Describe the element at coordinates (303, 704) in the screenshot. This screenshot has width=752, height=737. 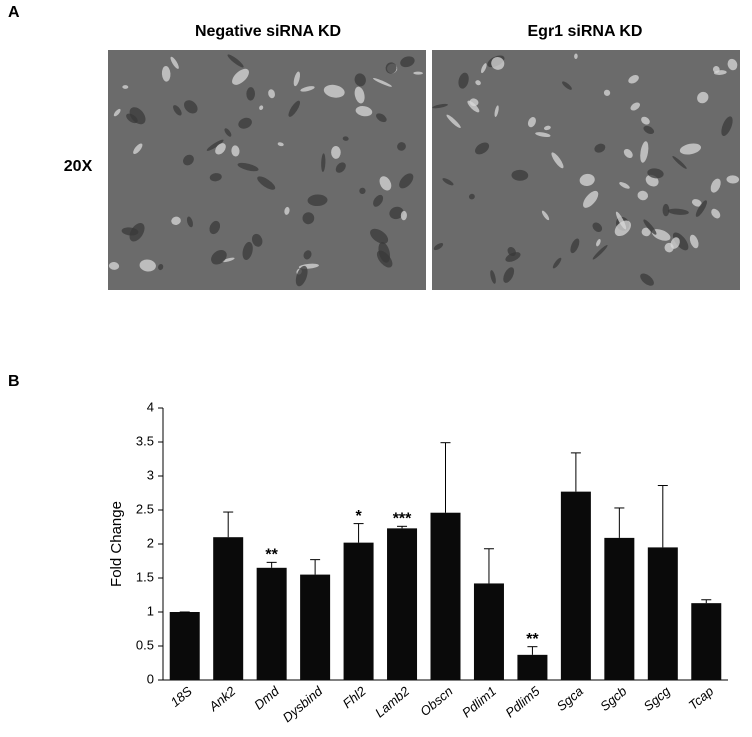
I see `x-tick-label: Dysbind` at that location.